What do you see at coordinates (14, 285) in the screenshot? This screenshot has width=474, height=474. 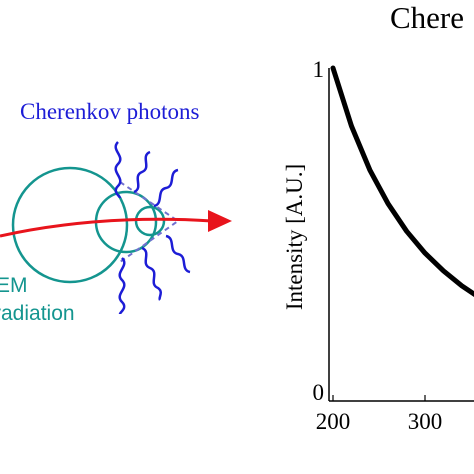 I see `em-label: EM` at bounding box center [14, 285].